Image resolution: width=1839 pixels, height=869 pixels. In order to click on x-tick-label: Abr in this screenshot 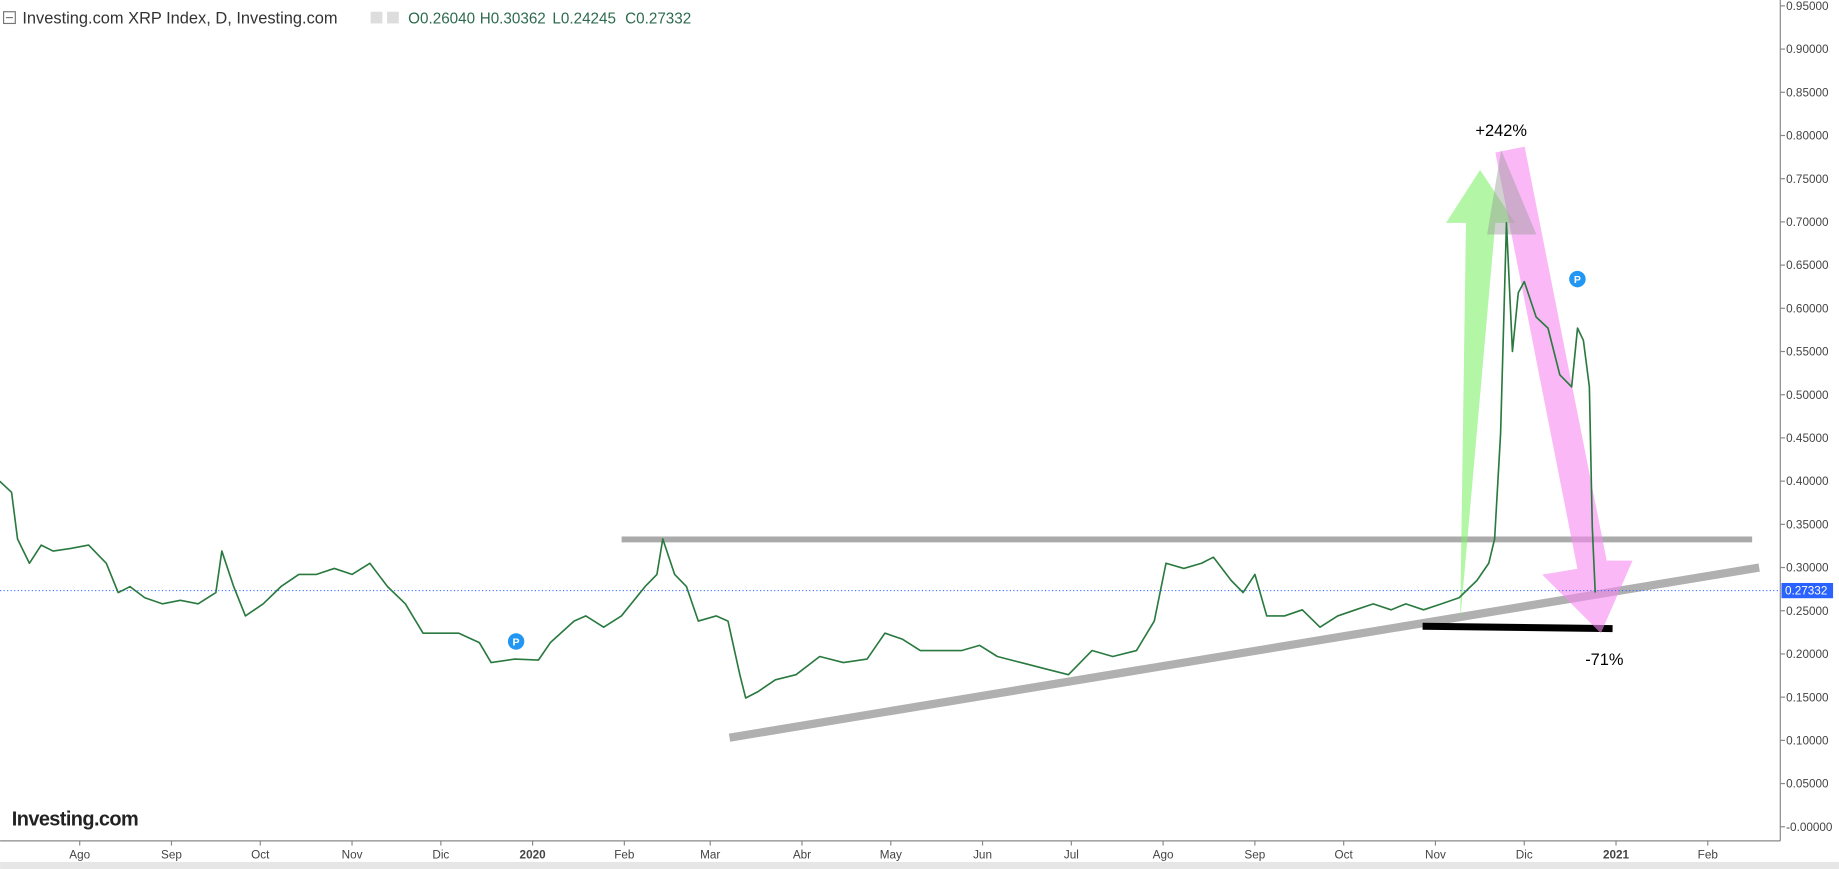, I will do `click(802, 854)`.